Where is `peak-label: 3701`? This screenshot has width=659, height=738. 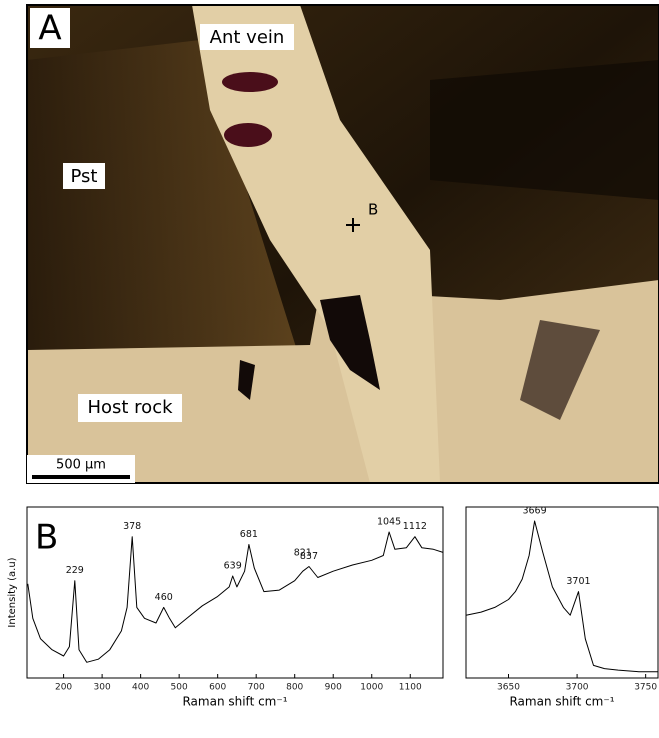
peak-label: 3701 is located at coordinates (578, 581).